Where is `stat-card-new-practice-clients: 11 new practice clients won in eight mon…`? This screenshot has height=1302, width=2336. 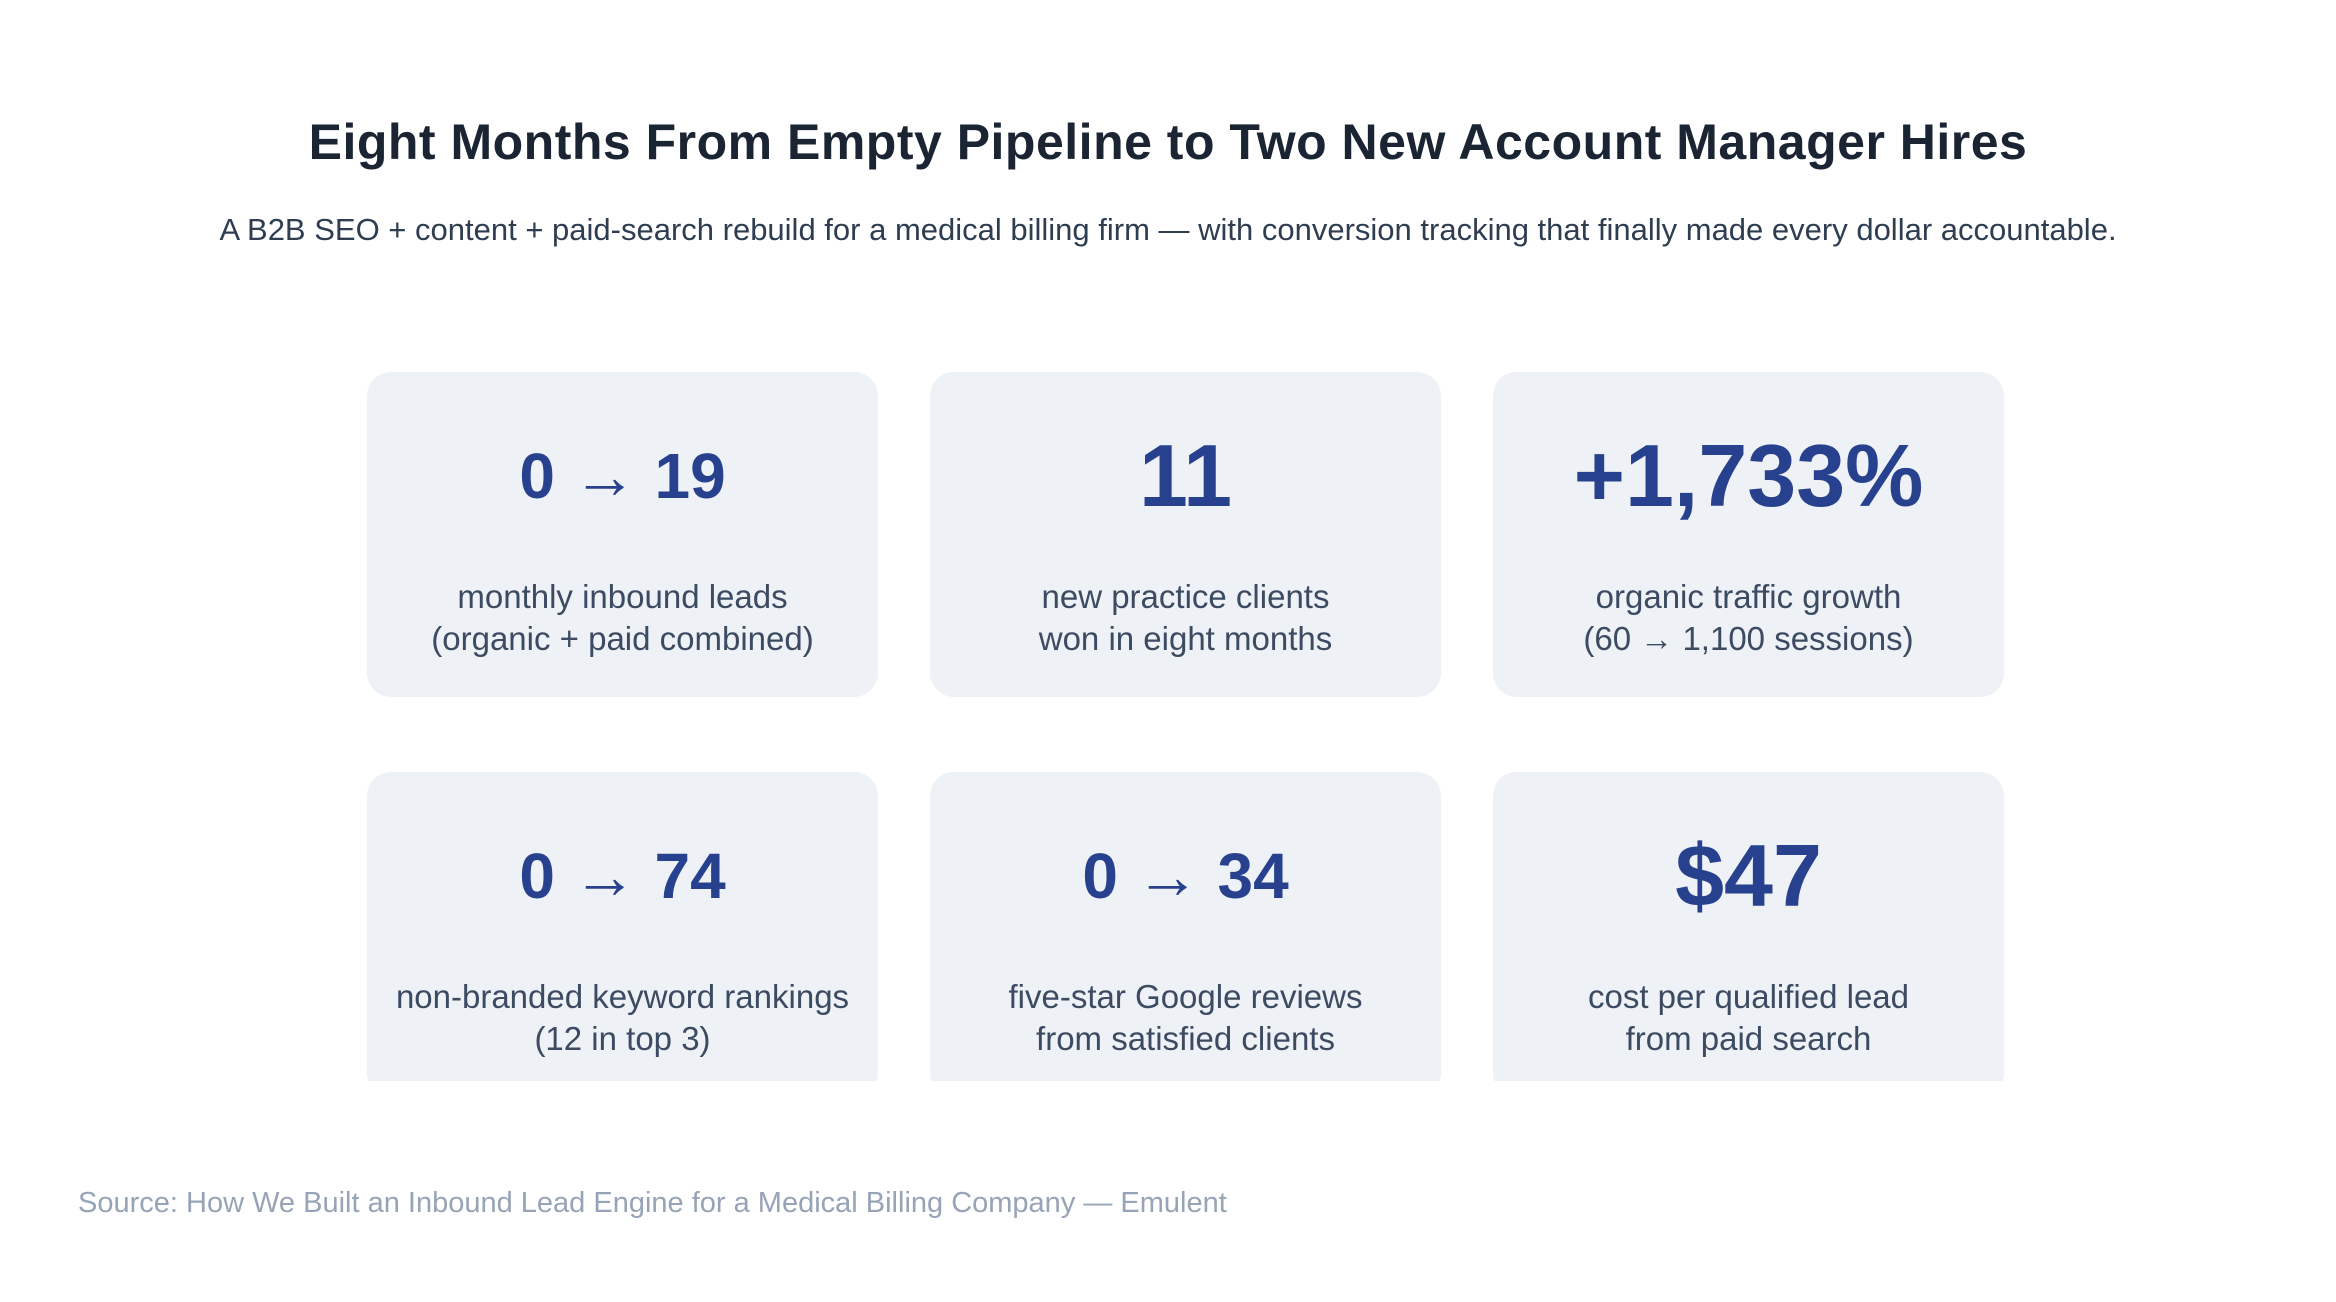 stat-card-new-practice-clients: 11 new practice clients won in eight mon… is located at coordinates (1185, 534).